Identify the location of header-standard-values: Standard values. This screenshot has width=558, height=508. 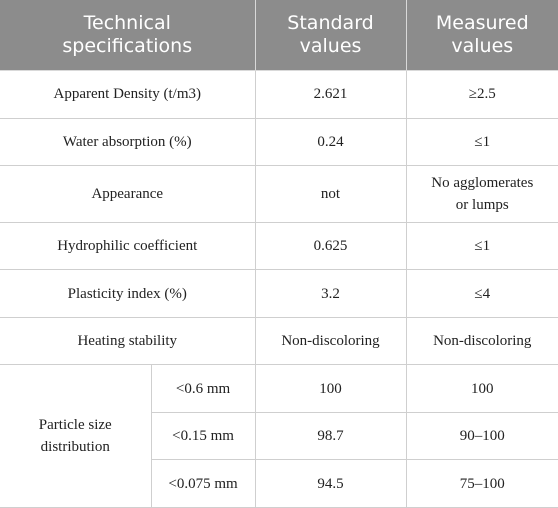
(331, 35).